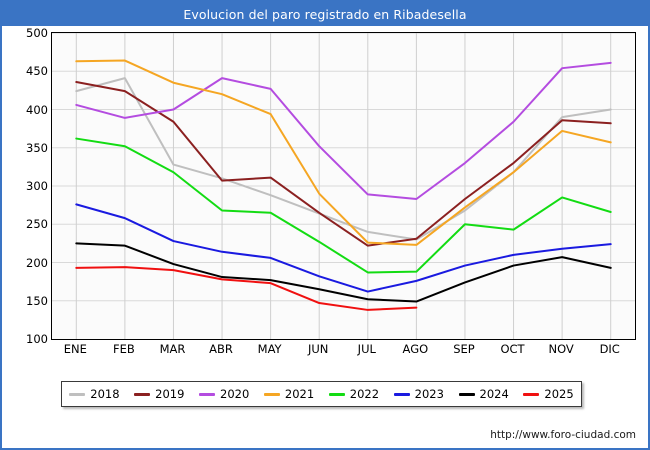 The image size is (650, 450). I want to click on y-axis-tick-labels: 100 150 200 250 300 350 400 450 500, so click(25, 186).